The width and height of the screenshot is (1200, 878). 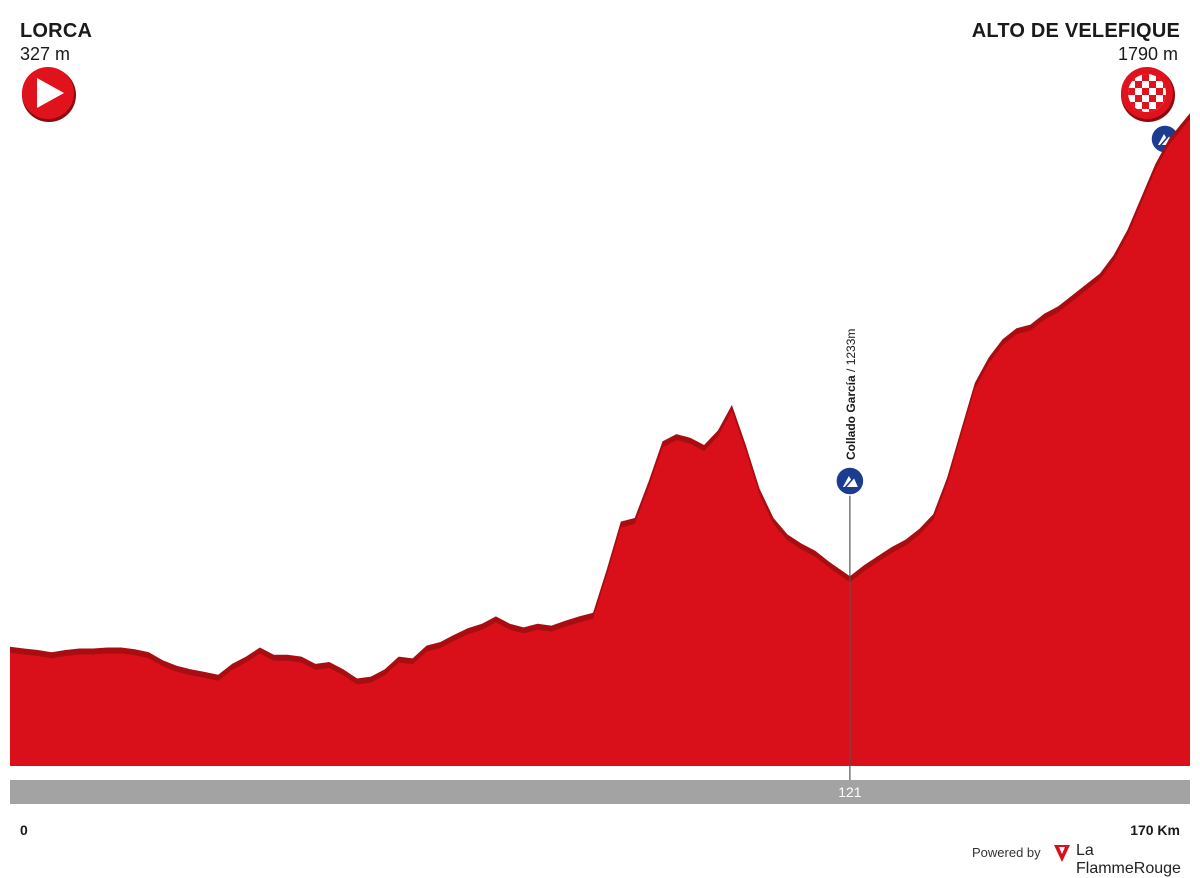 I want to click on climb-km-label: 121, so click(x=850, y=792).